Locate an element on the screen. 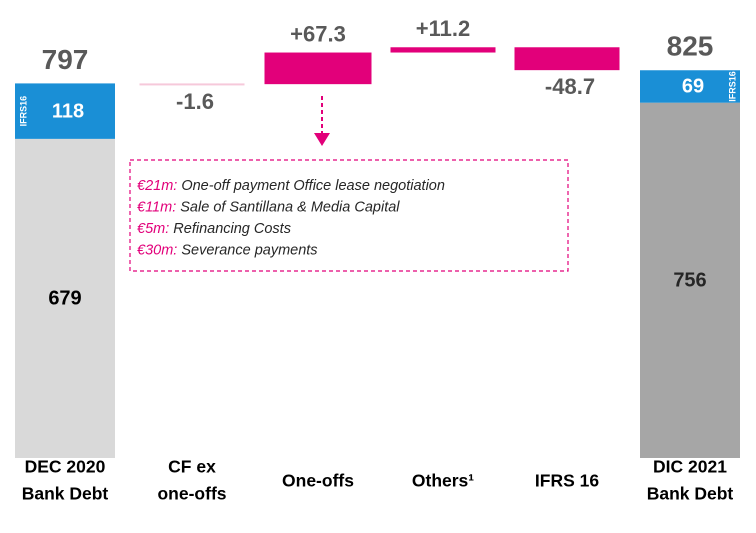  segment-label: 756 is located at coordinates (689, 281).